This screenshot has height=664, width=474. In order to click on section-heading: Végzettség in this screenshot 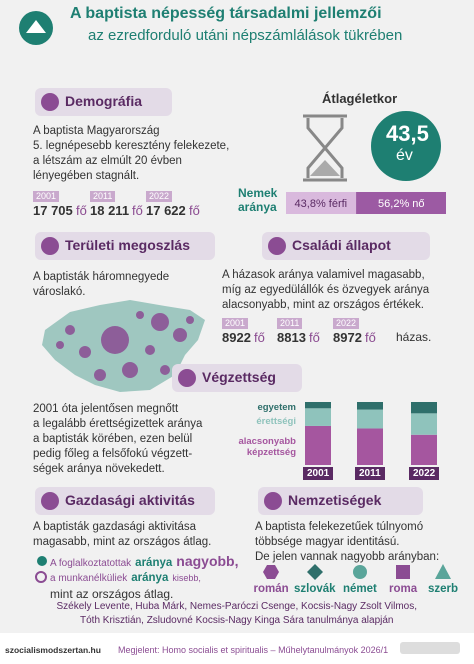, I will do `click(239, 377)`.